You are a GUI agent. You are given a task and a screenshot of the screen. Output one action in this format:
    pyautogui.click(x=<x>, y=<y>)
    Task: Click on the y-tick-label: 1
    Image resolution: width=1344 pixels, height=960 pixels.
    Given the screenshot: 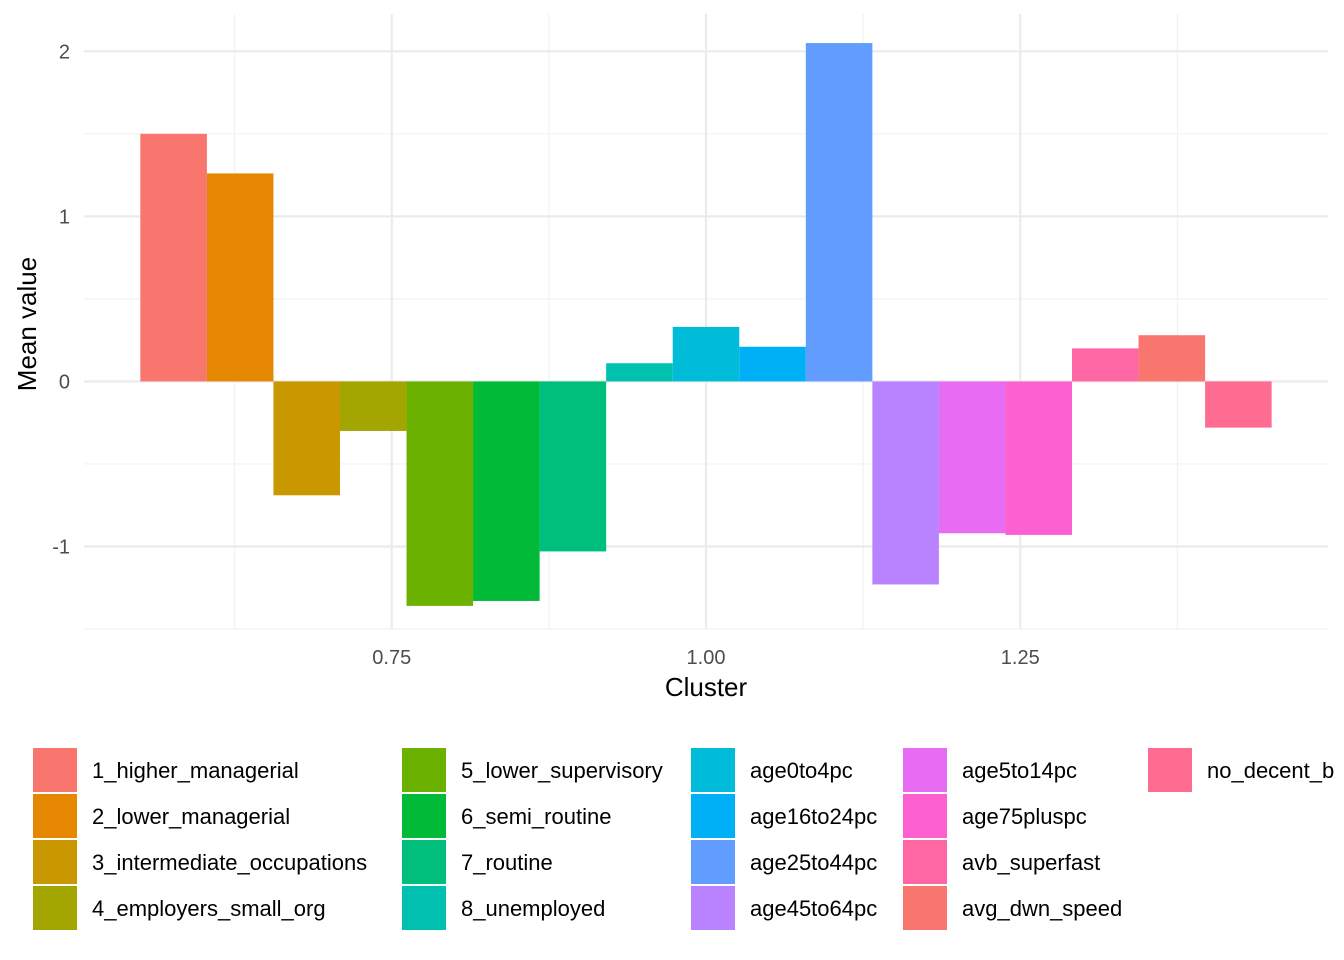 What is the action you would take?
    pyautogui.click(x=64, y=217)
    